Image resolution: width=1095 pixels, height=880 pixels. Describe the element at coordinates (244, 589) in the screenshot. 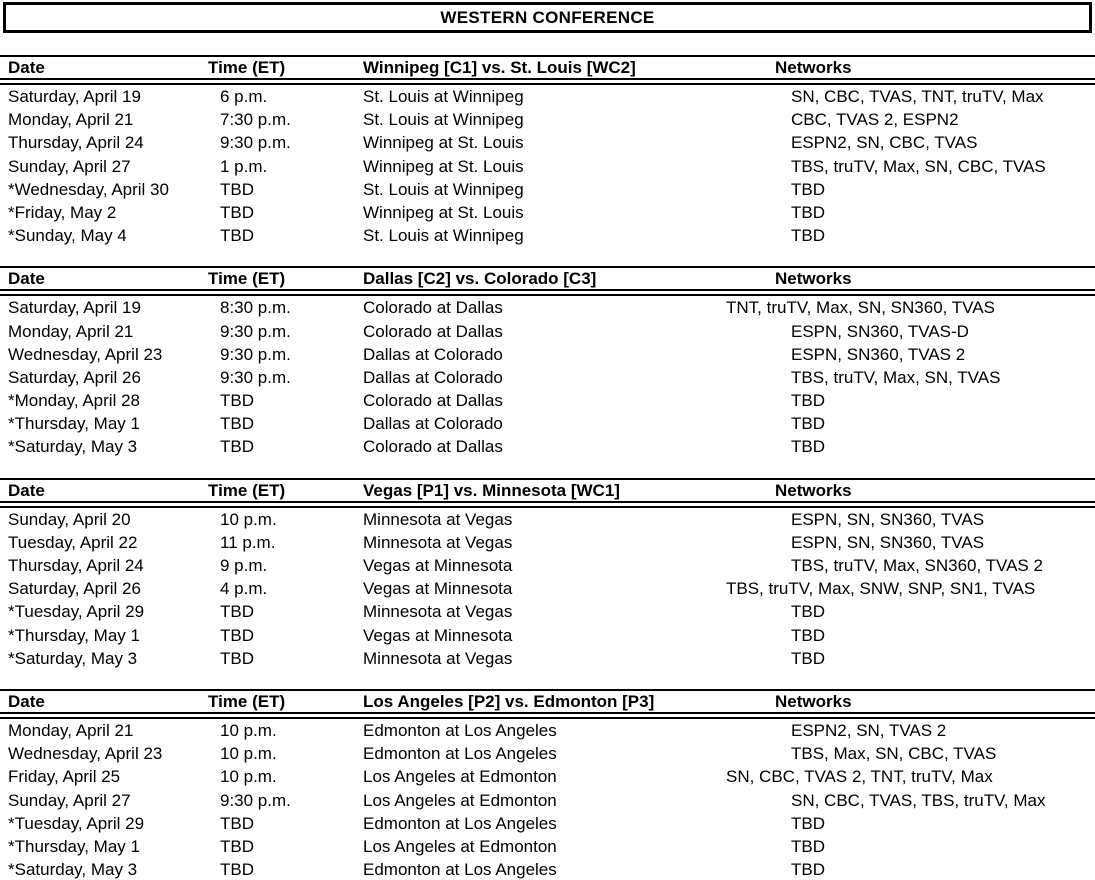

I see `game-time: 4 p.m.` at that location.